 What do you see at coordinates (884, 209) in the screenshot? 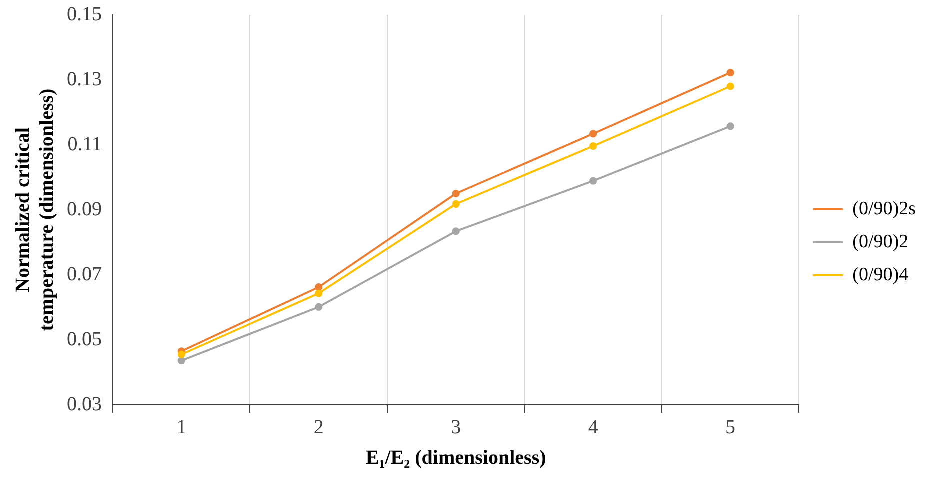
I see `legend-label: (0/90)2s` at bounding box center [884, 209].